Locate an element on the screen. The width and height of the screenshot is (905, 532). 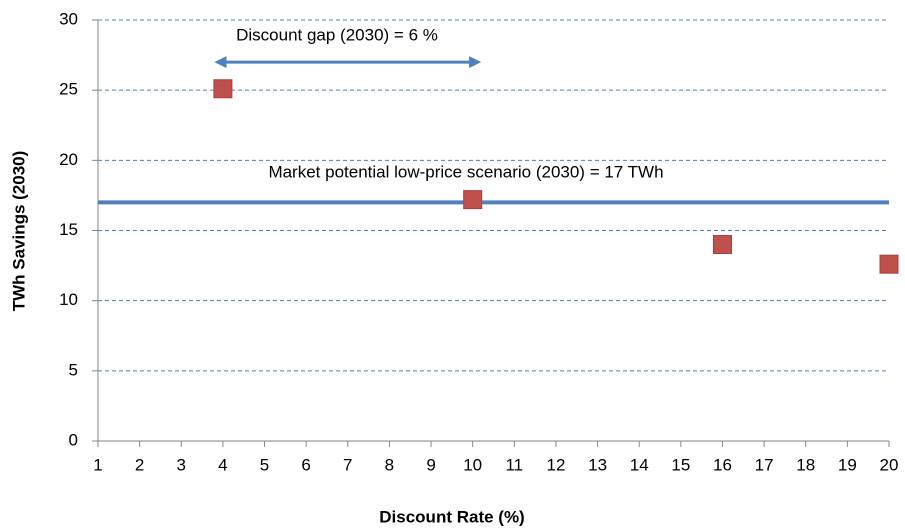
x-tick-label: 14 is located at coordinates (639, 464).